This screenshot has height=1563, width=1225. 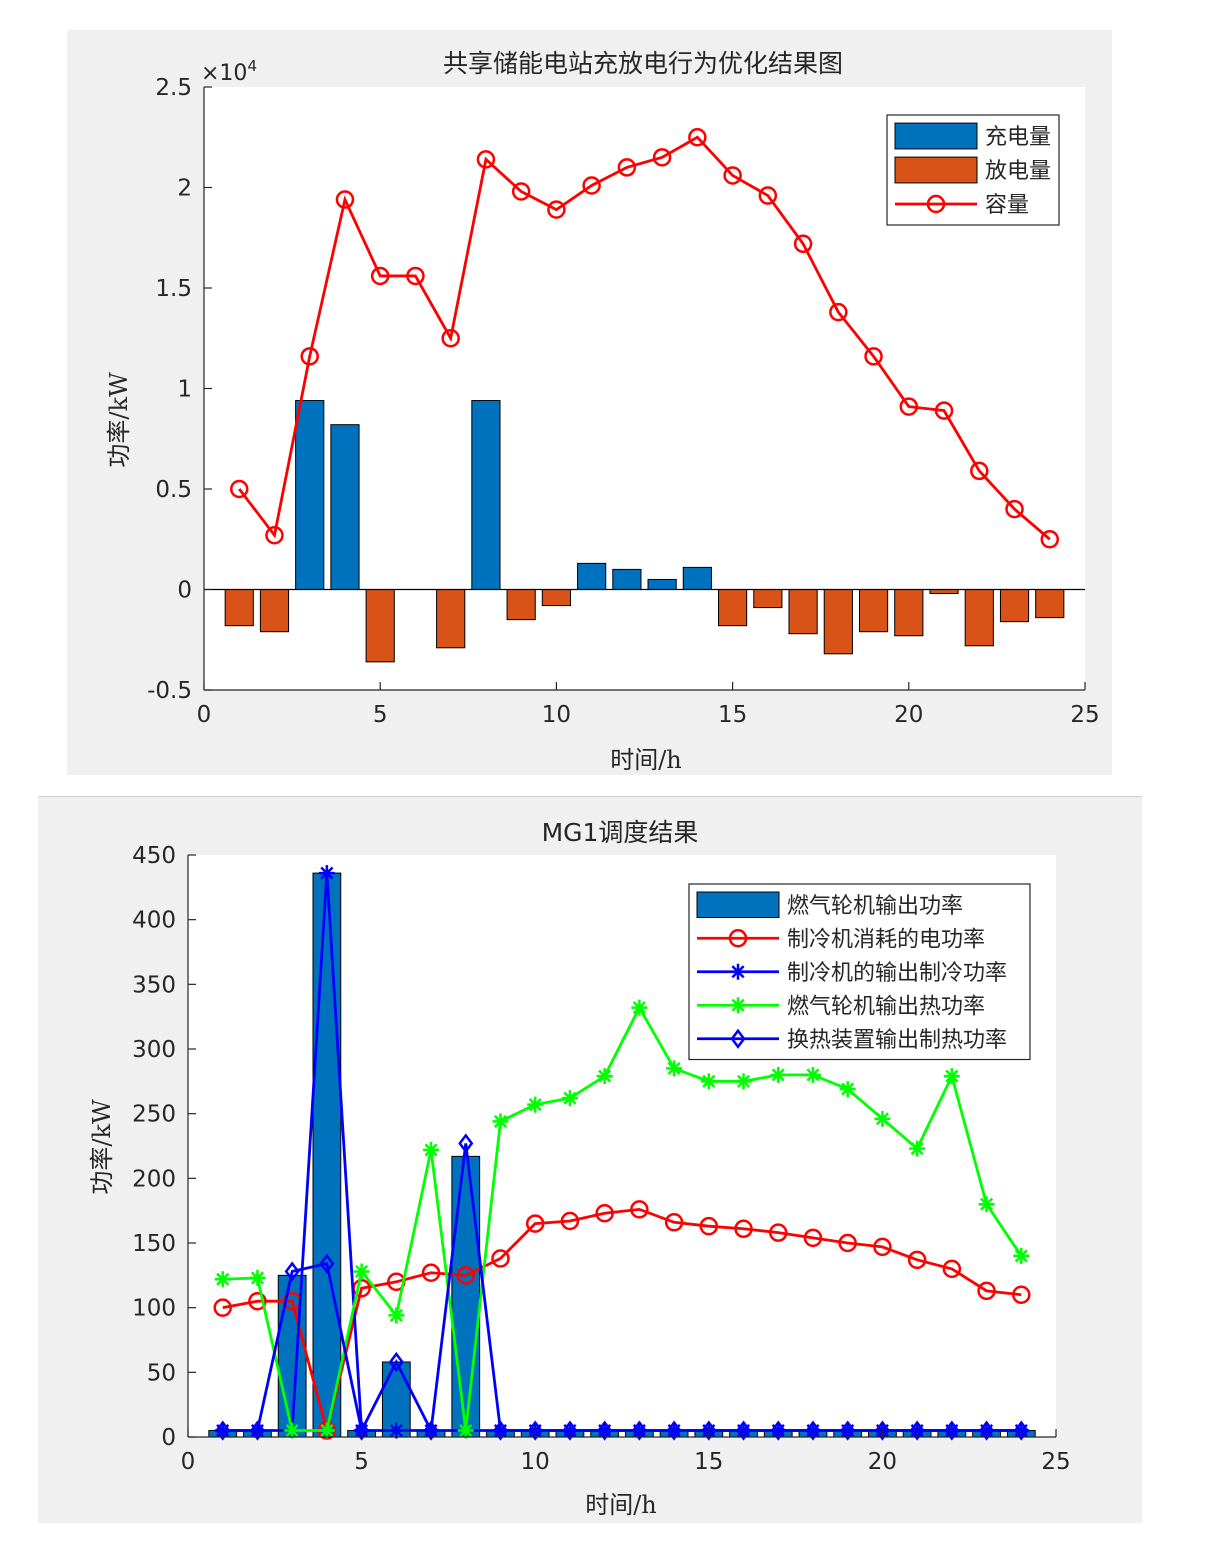 What do you see at coordinates (184, 189) in the screenshot?
I see `y-tick-label: 2` at bounding box center [184, 189].